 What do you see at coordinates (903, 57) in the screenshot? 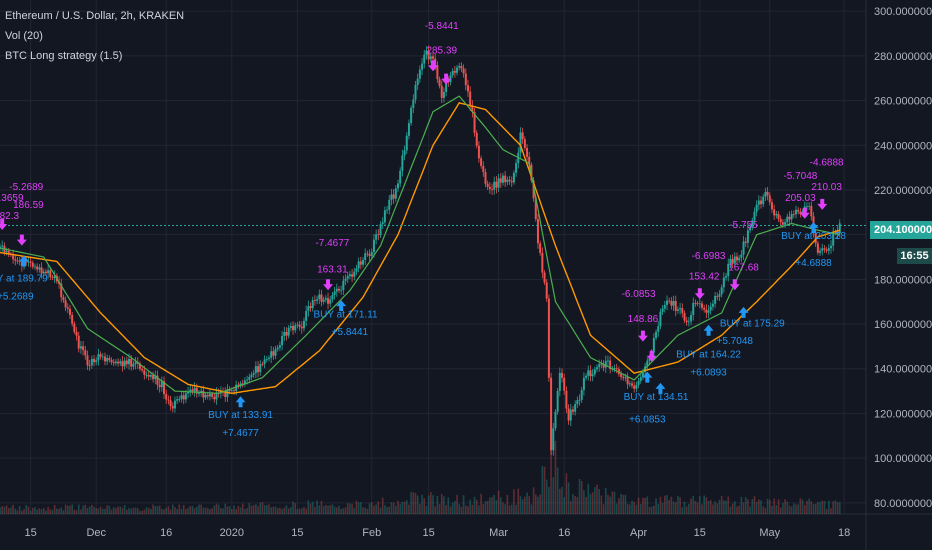
I see `y-tick-label: 280.0000000` at bounding box center [903, 57].